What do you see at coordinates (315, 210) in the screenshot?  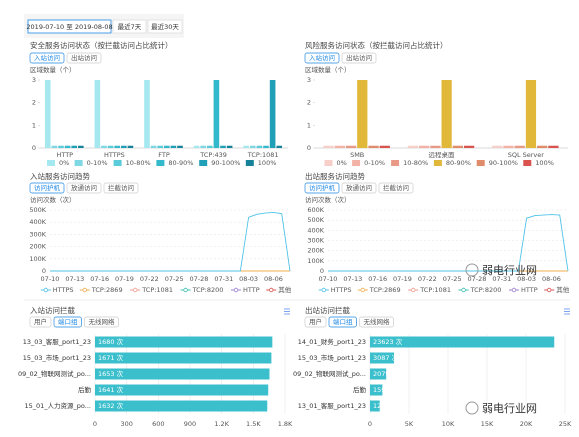 I see `y-tick-label: 600K` at bounding box center [315, 210].